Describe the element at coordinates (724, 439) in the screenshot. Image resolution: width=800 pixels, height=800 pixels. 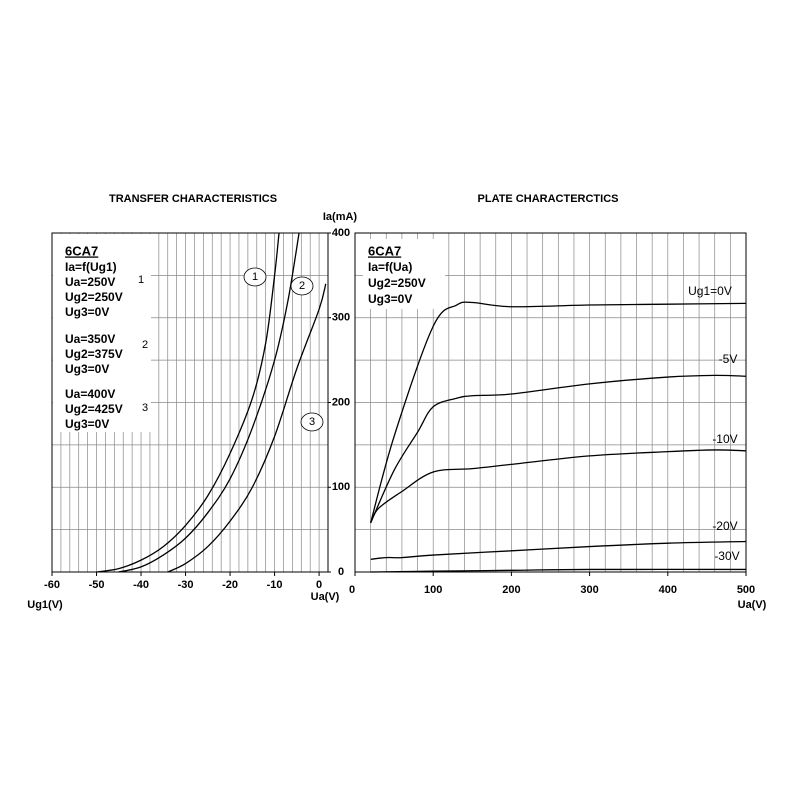
I see `series-label: -10V` at that location.